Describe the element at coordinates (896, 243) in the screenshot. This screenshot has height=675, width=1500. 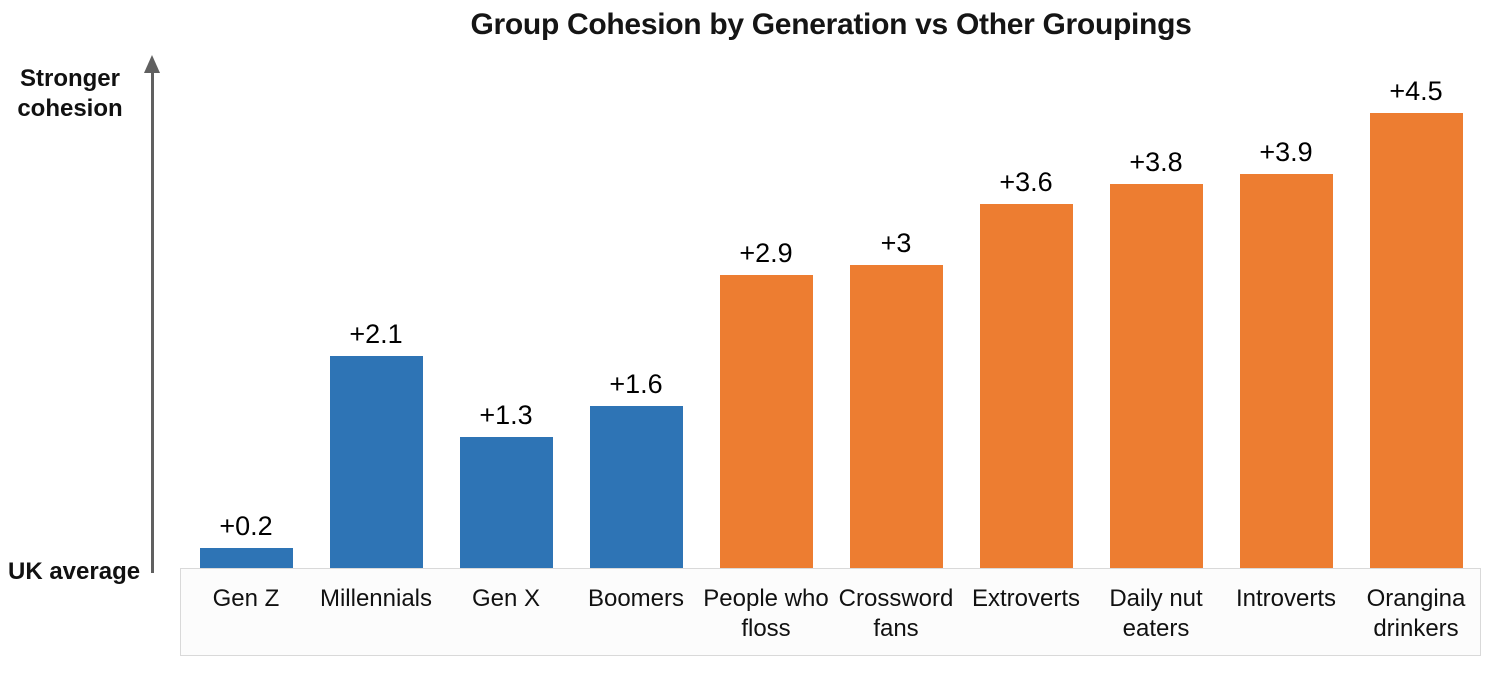
I see `bar-value-label: +3` at that location.